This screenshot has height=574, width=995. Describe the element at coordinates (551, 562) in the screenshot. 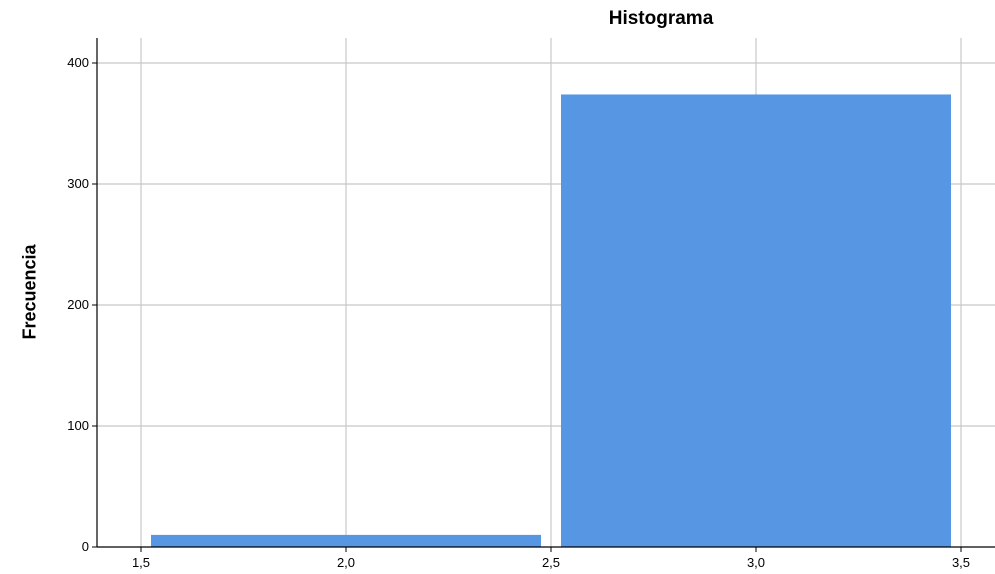

I see `x-tick-label: 2,5` at that location.